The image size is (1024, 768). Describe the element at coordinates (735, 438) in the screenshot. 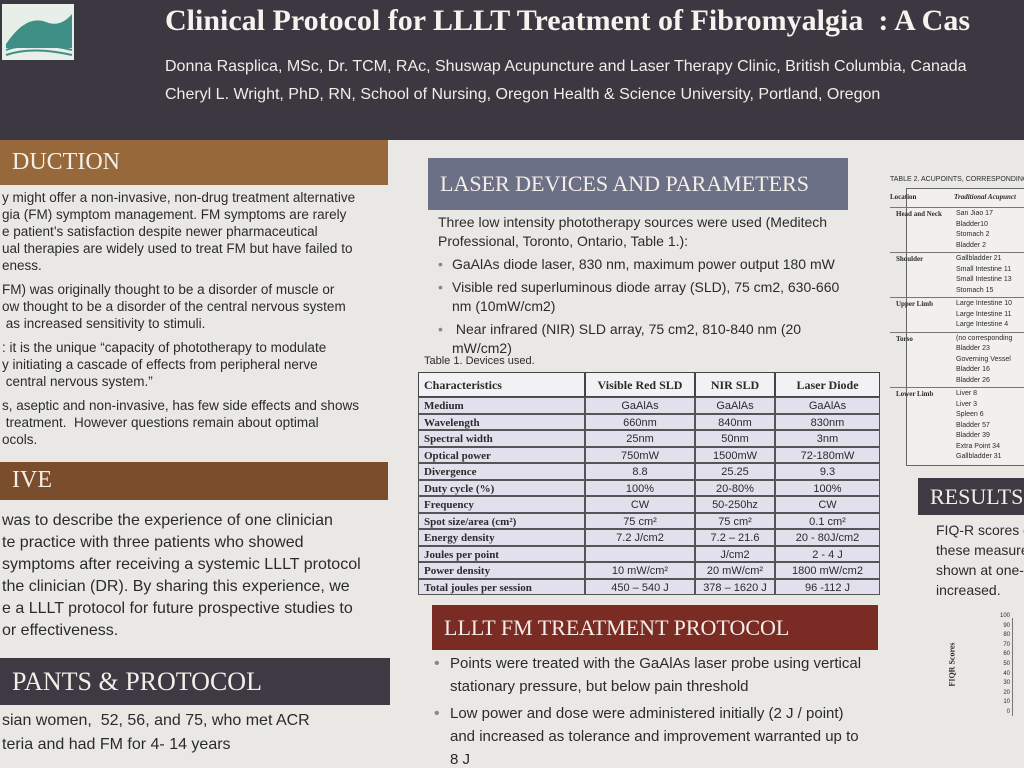

I see `table-cell: 50nm` at that location.